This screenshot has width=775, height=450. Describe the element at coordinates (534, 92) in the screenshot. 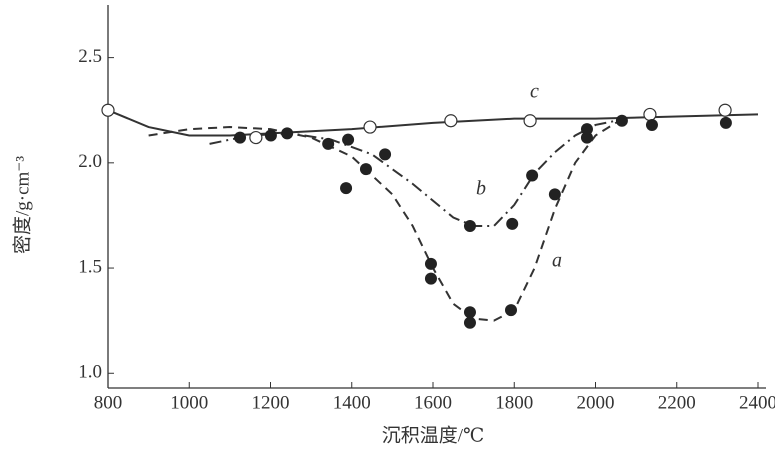

I see `curve-label: c` at that location.